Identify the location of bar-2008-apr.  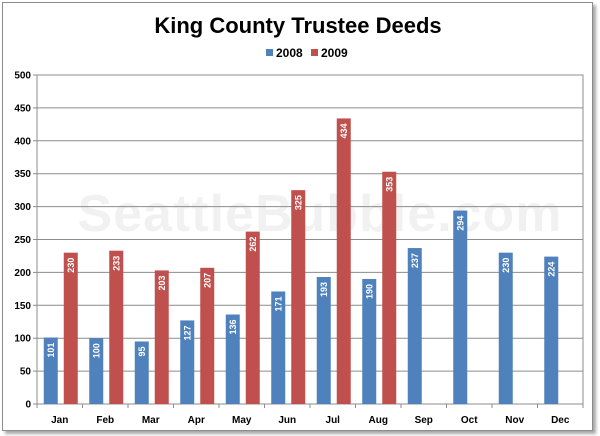
(187, 362).